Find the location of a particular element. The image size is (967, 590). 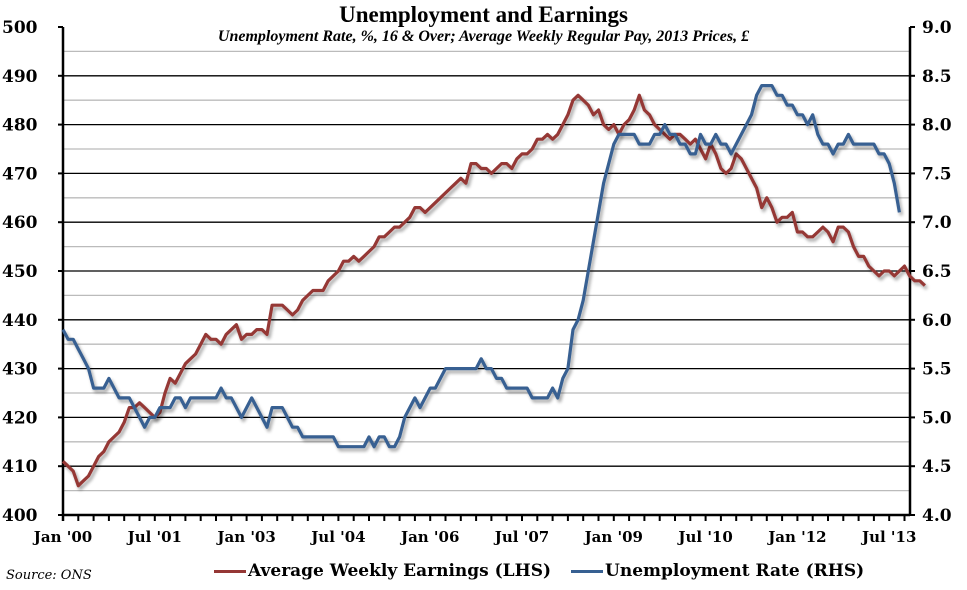

source-note: Source: ONS is located at coordinates (49, 575).